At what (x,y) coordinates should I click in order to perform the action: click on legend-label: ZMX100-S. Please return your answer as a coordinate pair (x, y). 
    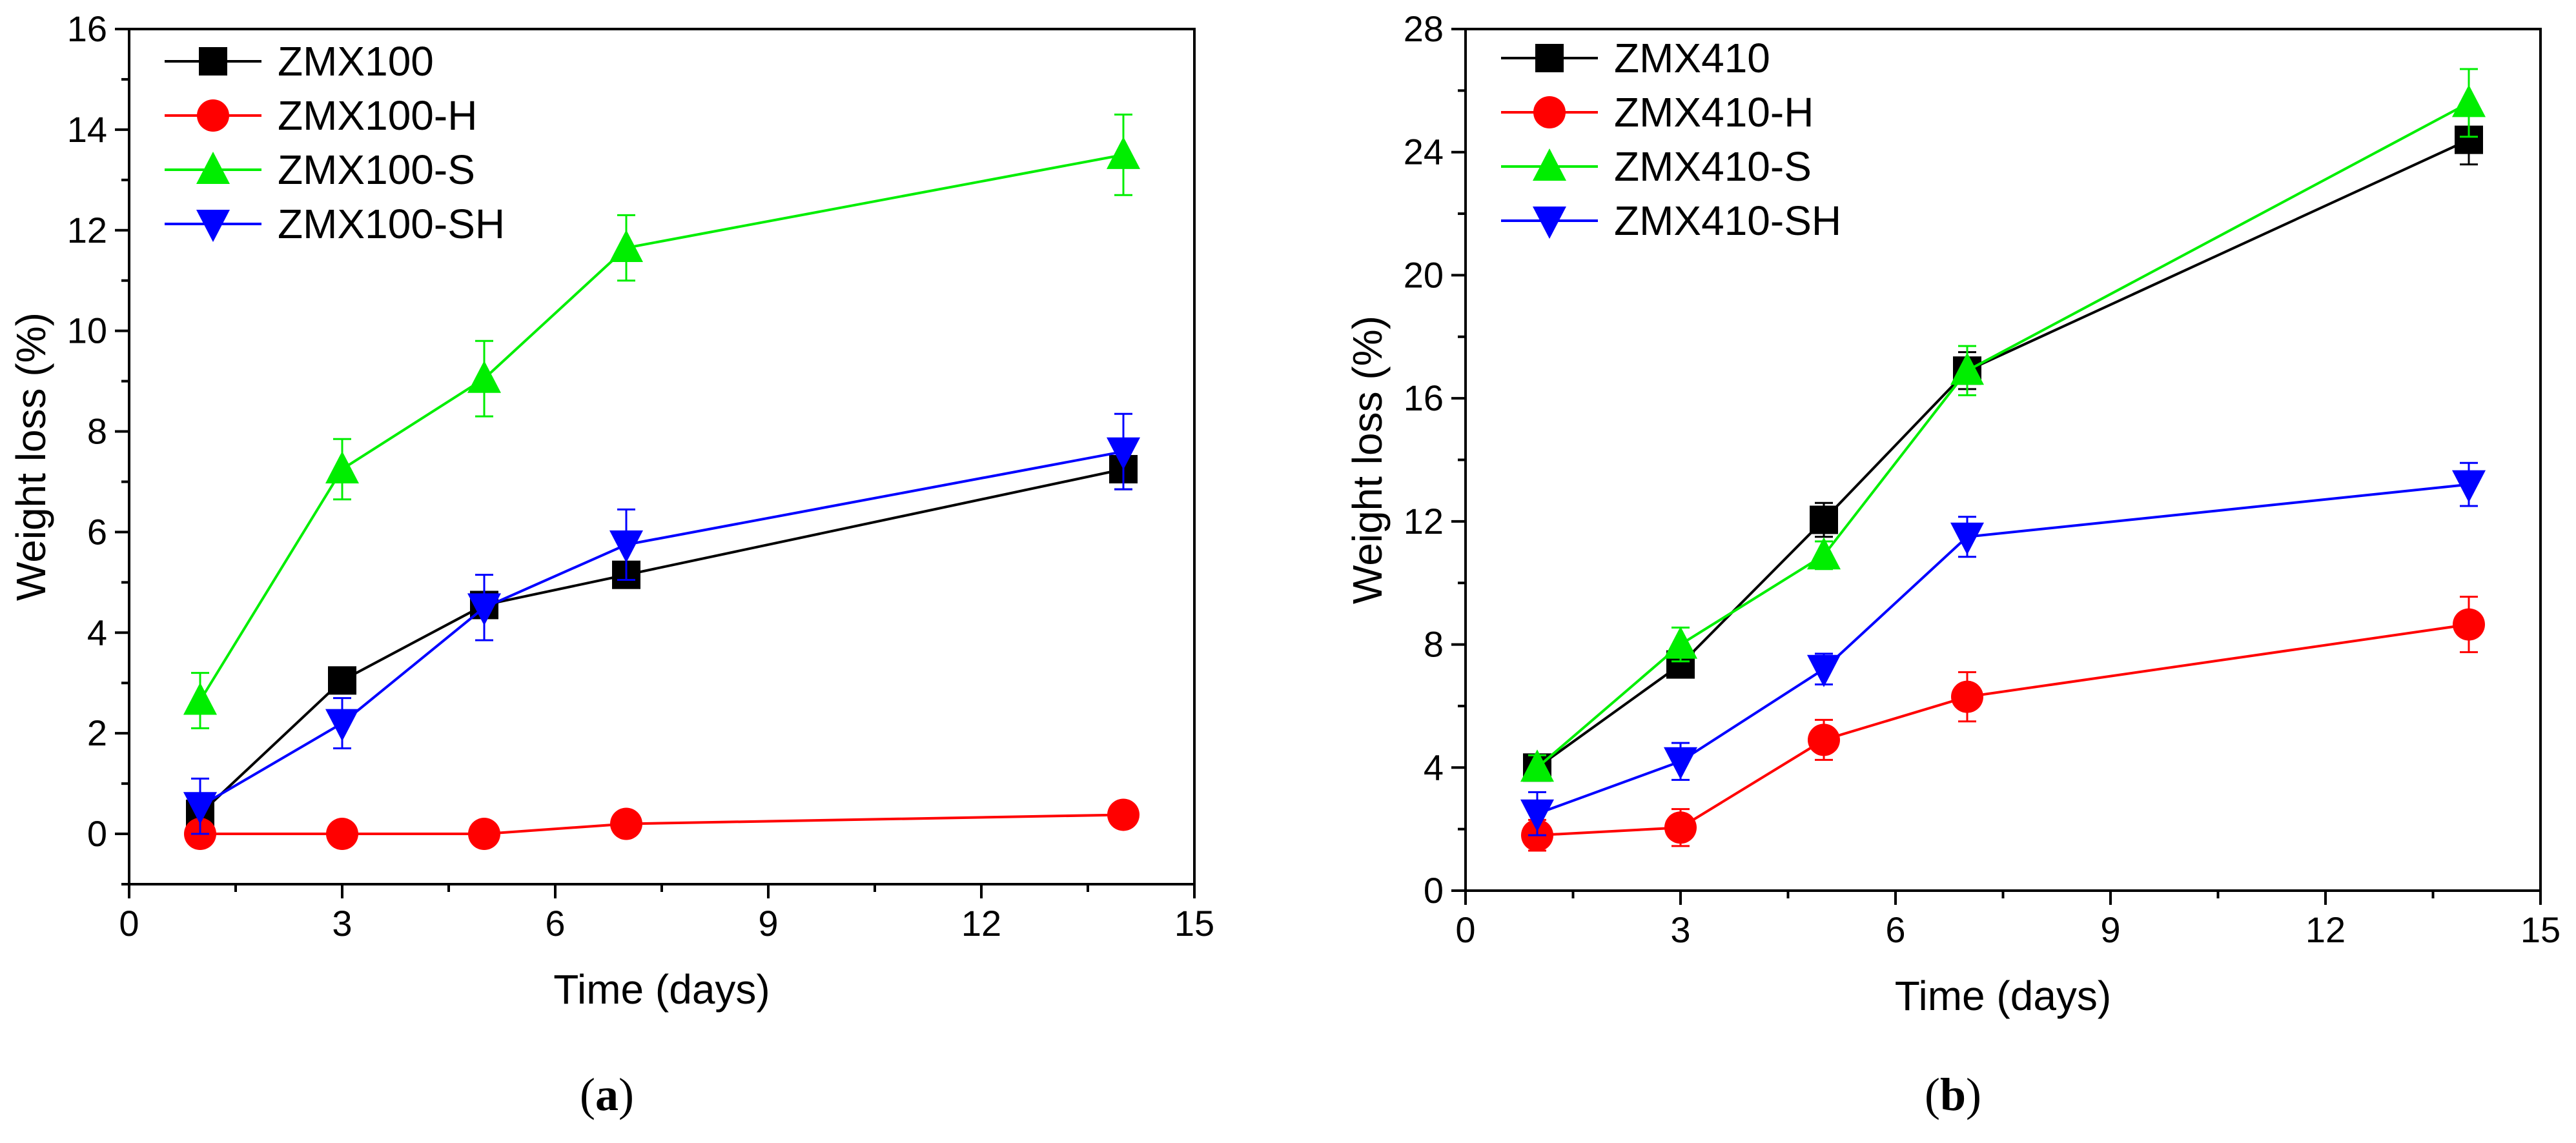
    Looking at the image, I should click on (376, 170).